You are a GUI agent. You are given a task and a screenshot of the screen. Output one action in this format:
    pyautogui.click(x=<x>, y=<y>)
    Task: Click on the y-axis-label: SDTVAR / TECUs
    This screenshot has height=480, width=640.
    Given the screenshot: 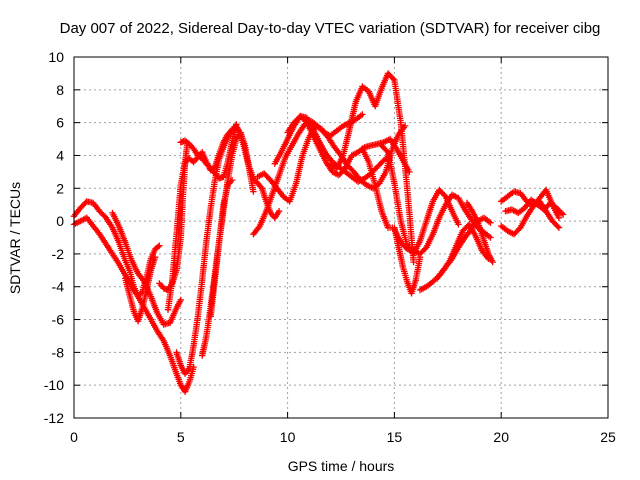 What is the action you would take?
    pyautogui.click(x=15, y=238)
    